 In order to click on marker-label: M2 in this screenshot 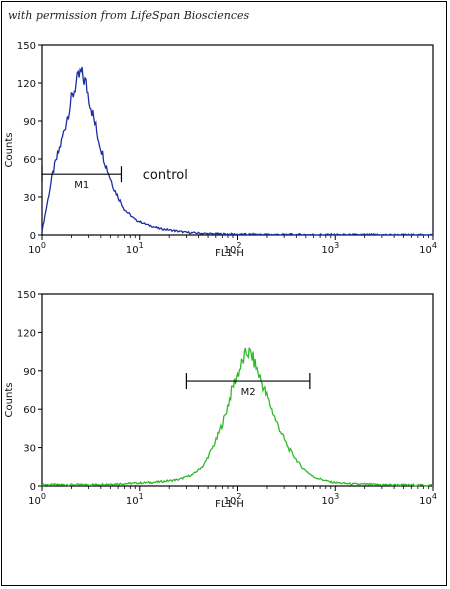, I will do `click(248, 392)`.